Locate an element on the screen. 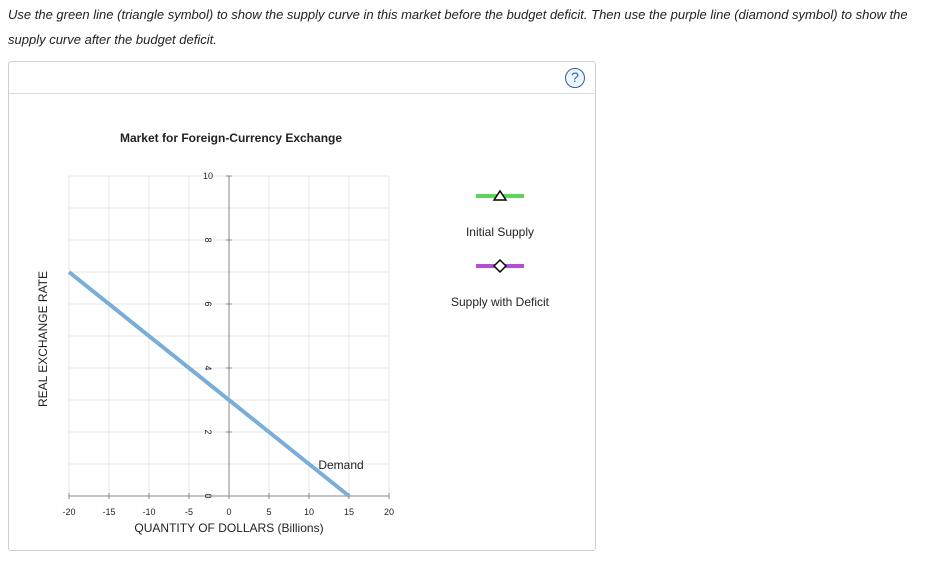  chart-title: Market for Foreign-Currency Exchange is located at coordinates (231, 138).